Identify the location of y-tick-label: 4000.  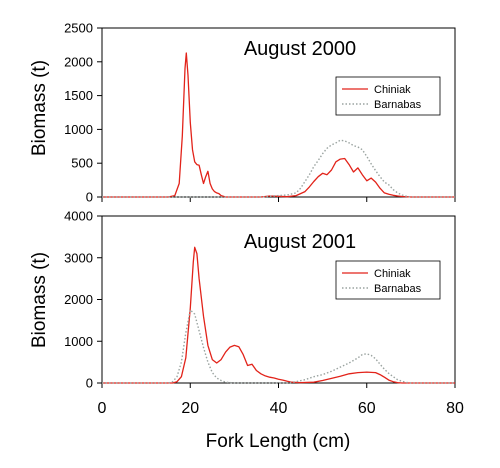
(78, 216).